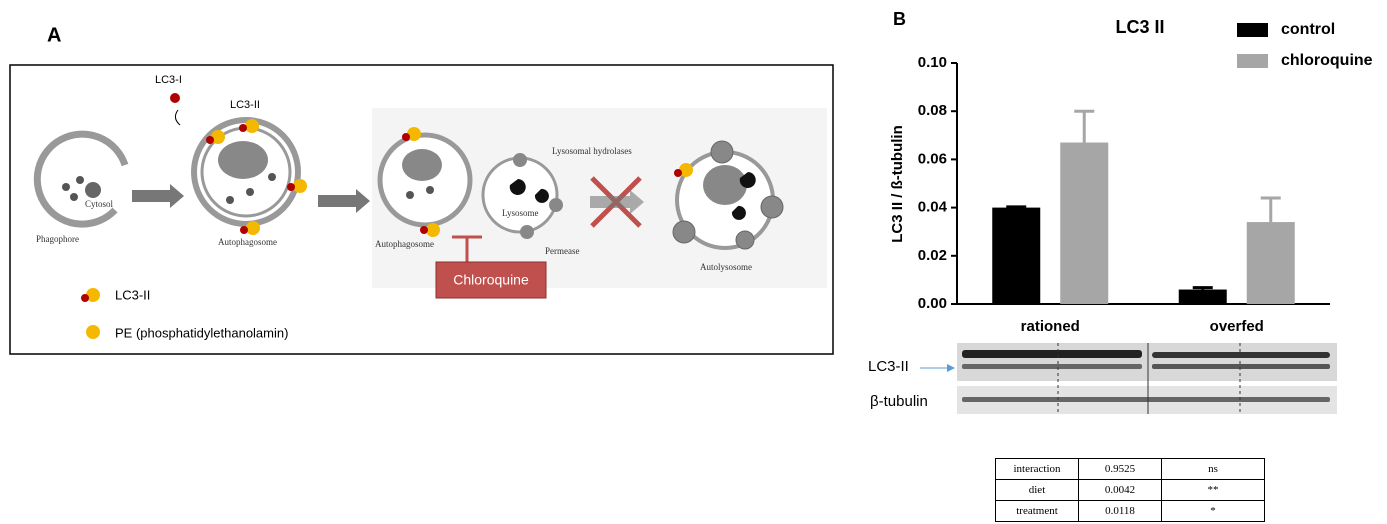  I want to click on cell: **, so click(1213, 490).